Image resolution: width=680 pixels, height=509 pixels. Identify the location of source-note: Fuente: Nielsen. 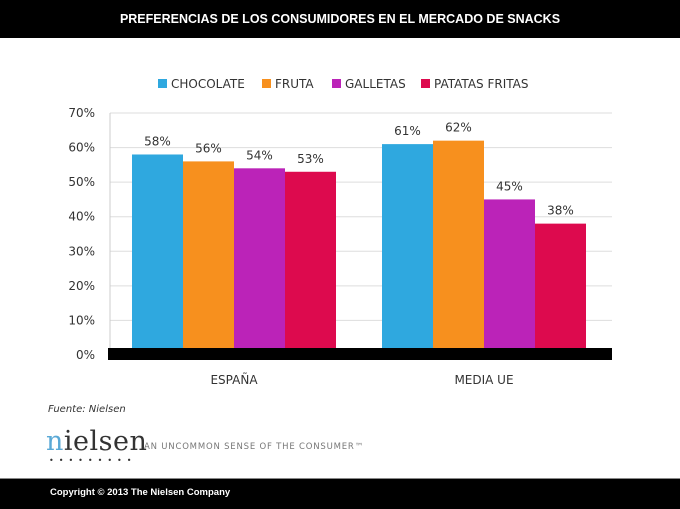
(87, 409).